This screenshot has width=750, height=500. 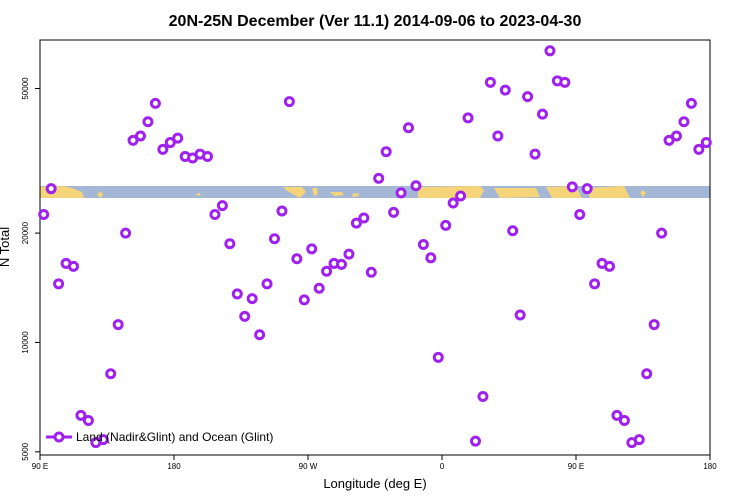 What do you see at coordinates (174, 437) in the screenshot?
I see `legend-label: Land (Nadir&Glint) and Ocean (Glint)` at bounding box center [174, 437].